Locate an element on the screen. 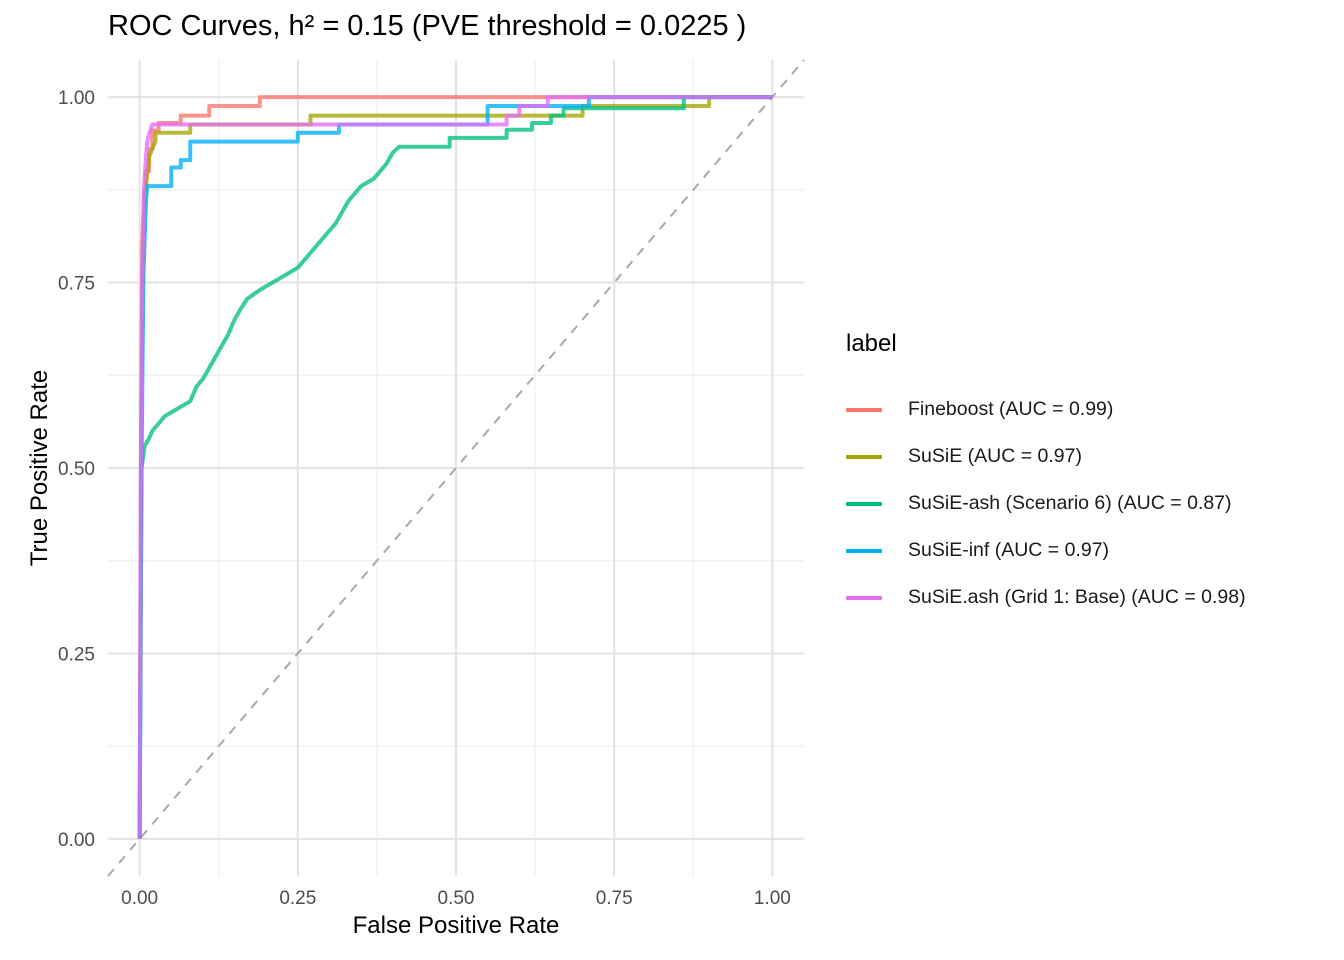 The height and width of the screenshot is (960, 1344). legend-item: SuSiE (AUC = 0.97) is located at coordinates (1046, 456).